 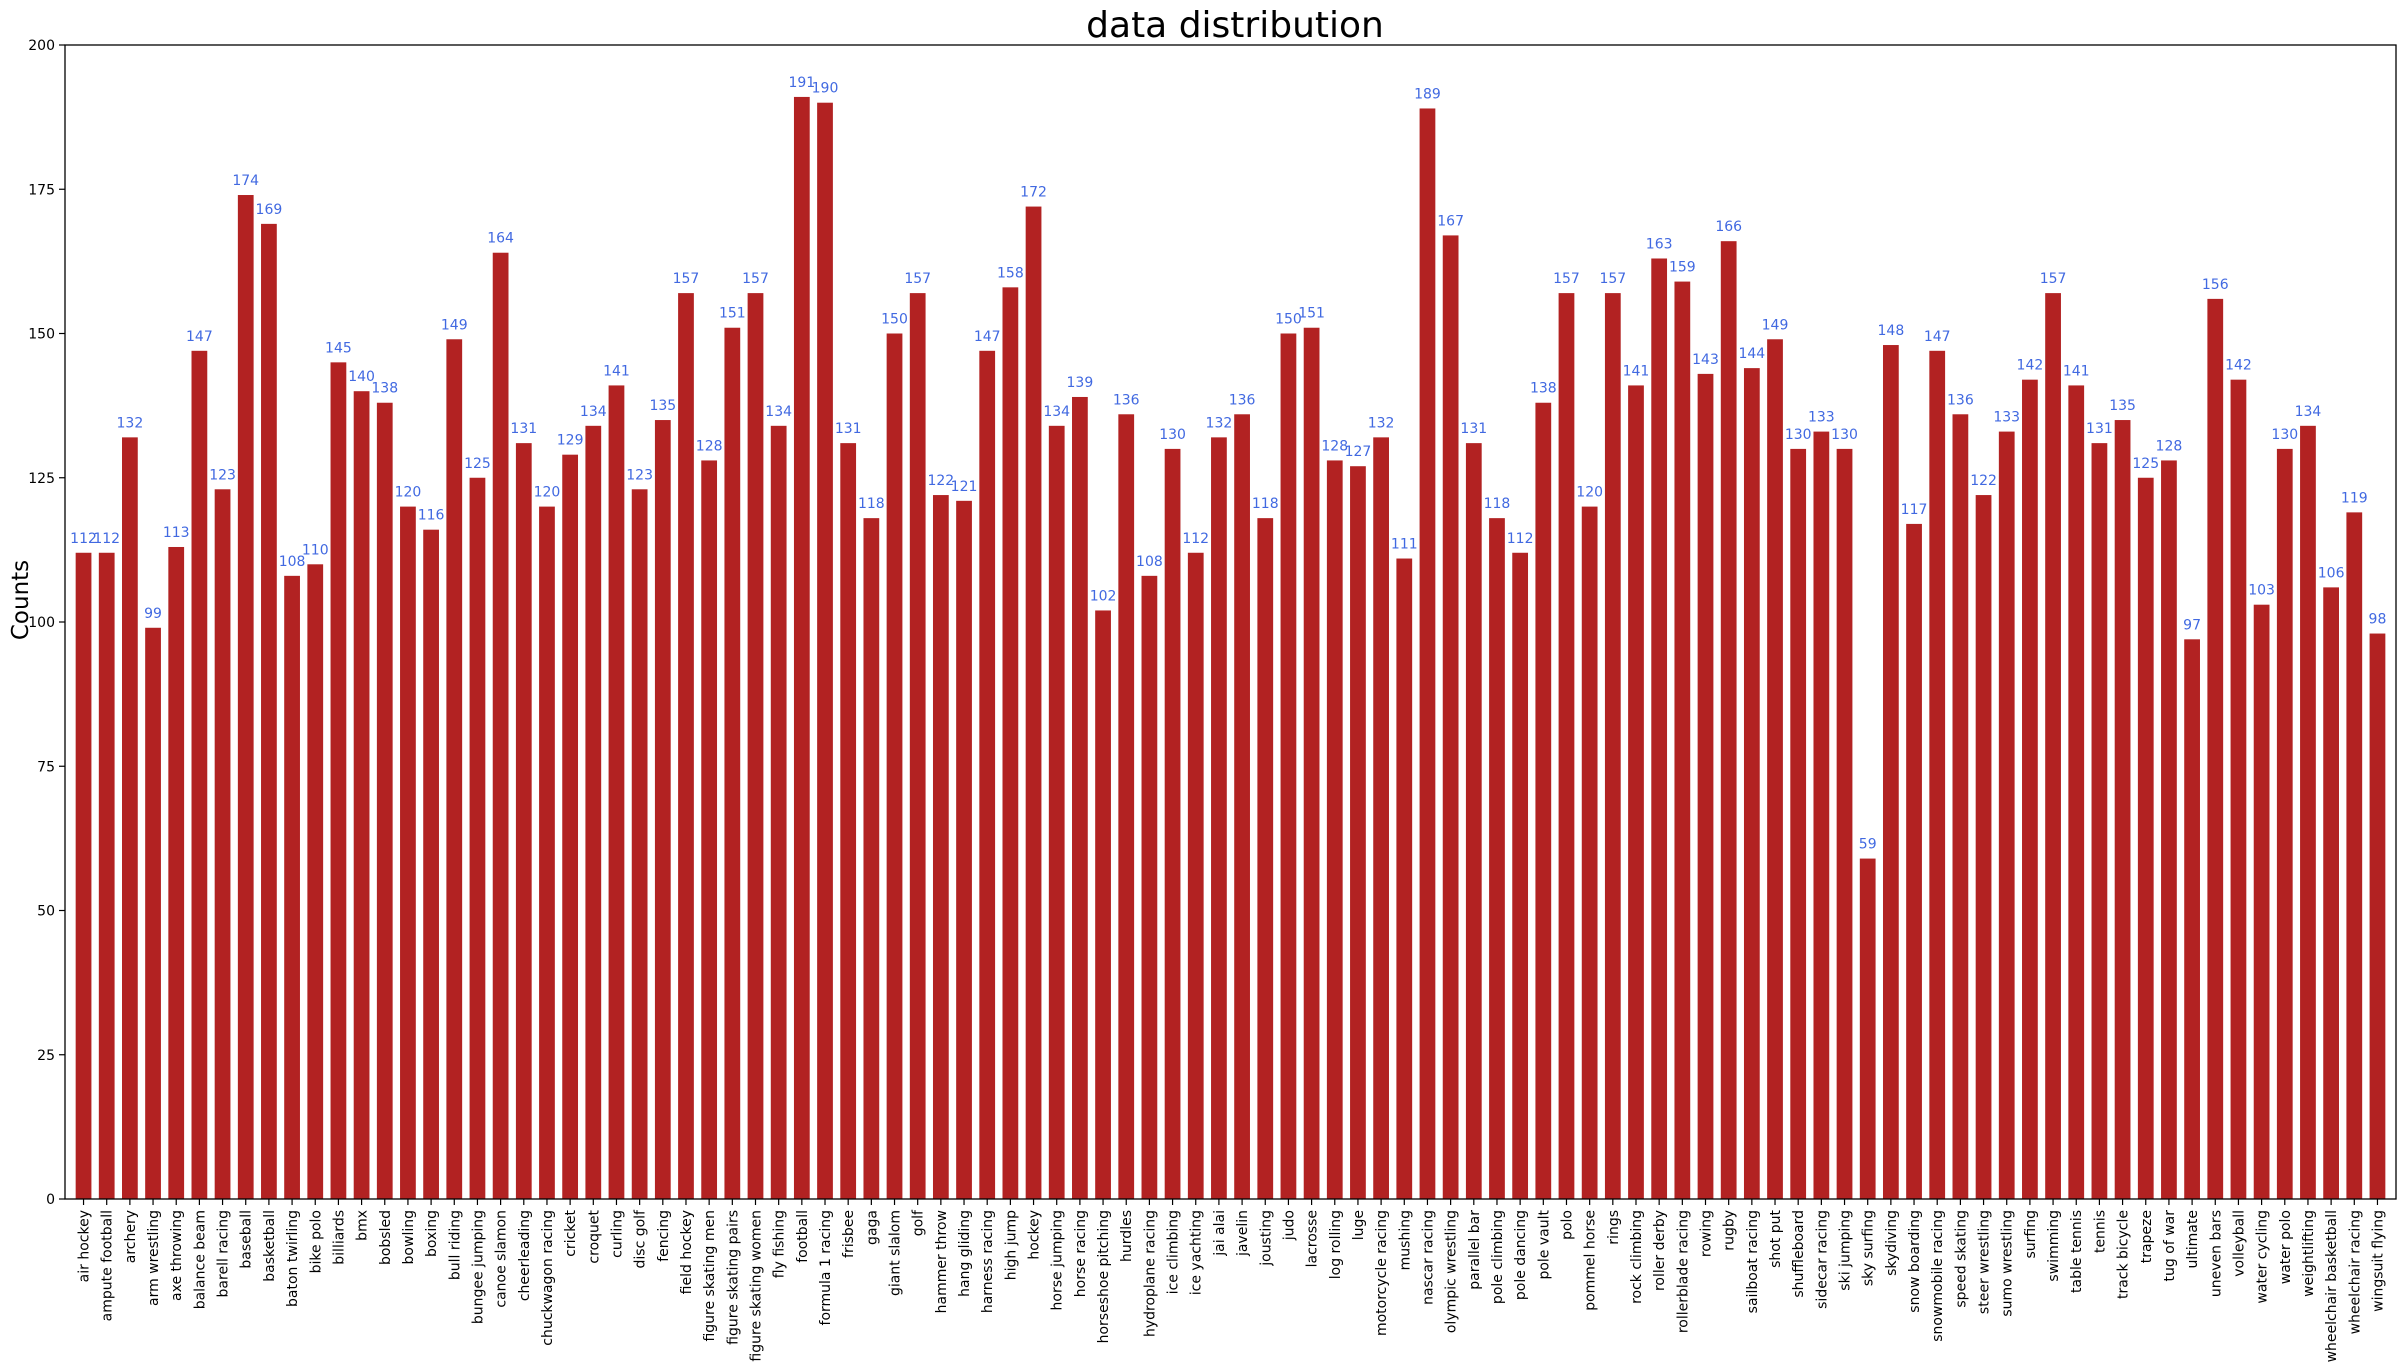 I want to click on x-tick-label: curling, so click(x=617, y=1234).